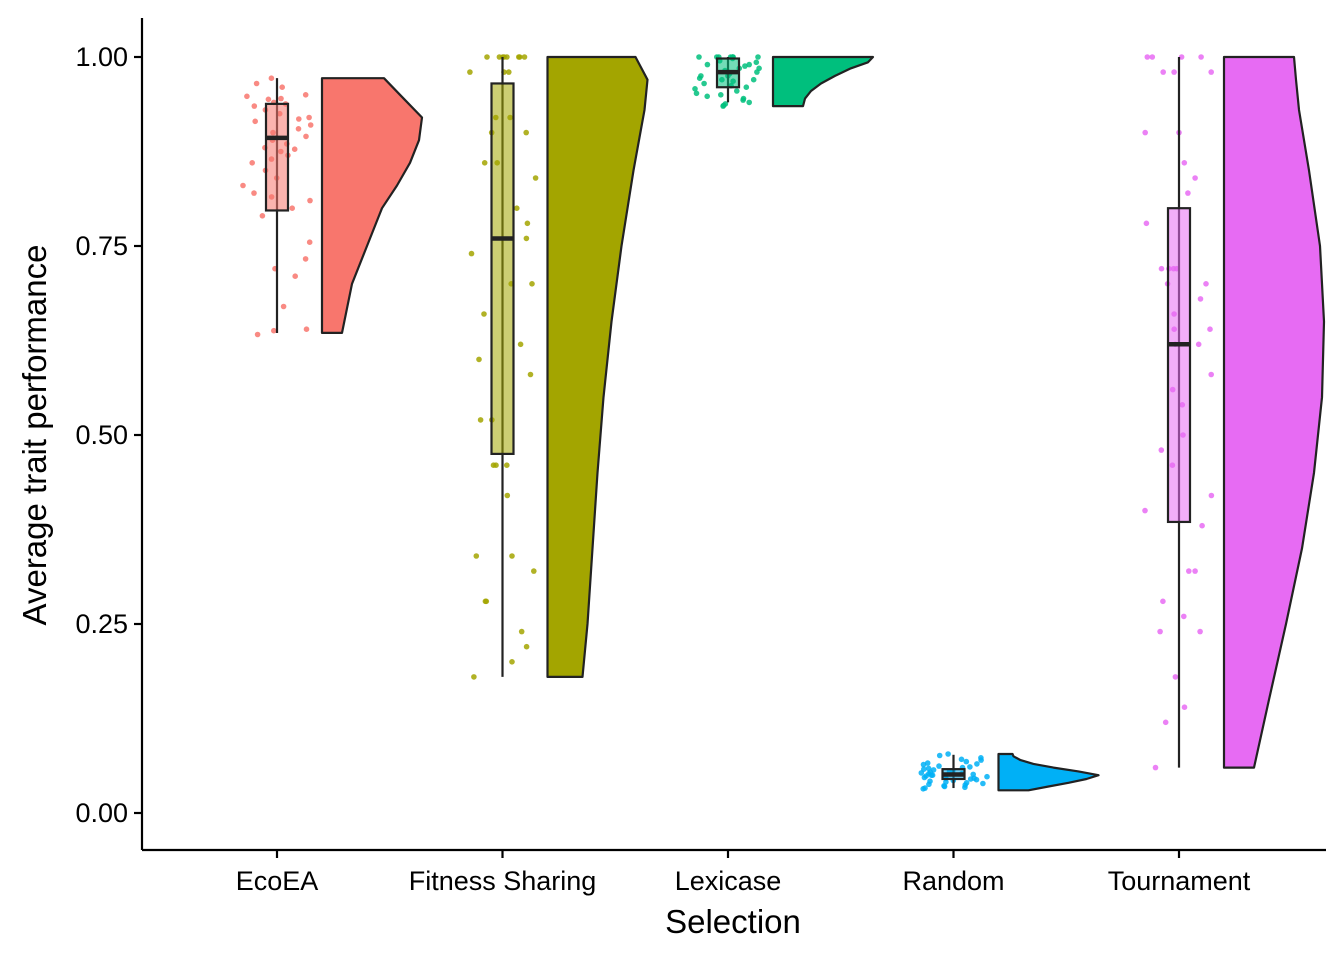  I want to click on y-tick-label: 0.50, so click(101, 435).